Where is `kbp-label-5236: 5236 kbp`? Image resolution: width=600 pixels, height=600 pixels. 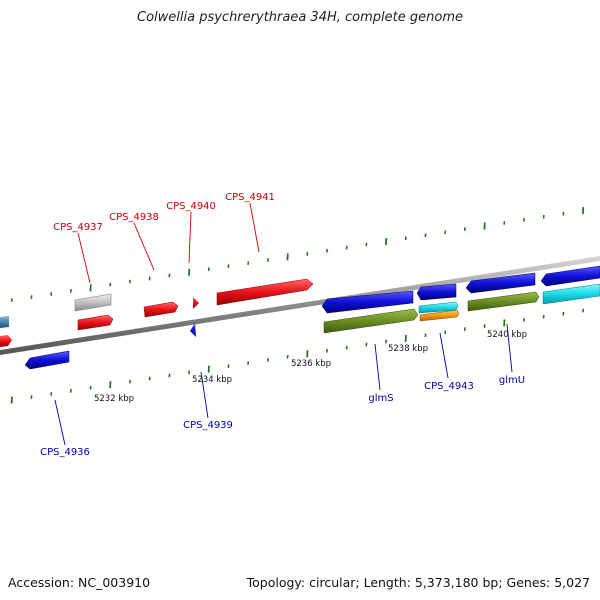
kbp-label-5236: 5236 kbp is located at coordinates (311, 364).